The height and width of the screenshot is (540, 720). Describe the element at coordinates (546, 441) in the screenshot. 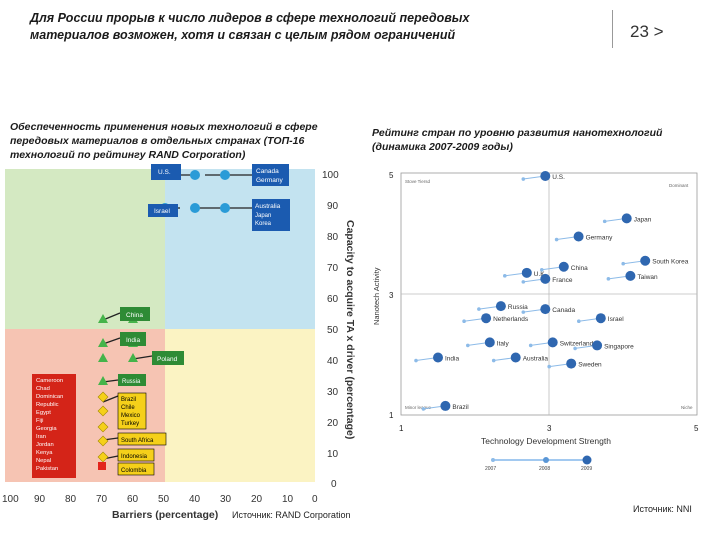

I see `right-x-axis-label: Technology Development Strength` at that location.